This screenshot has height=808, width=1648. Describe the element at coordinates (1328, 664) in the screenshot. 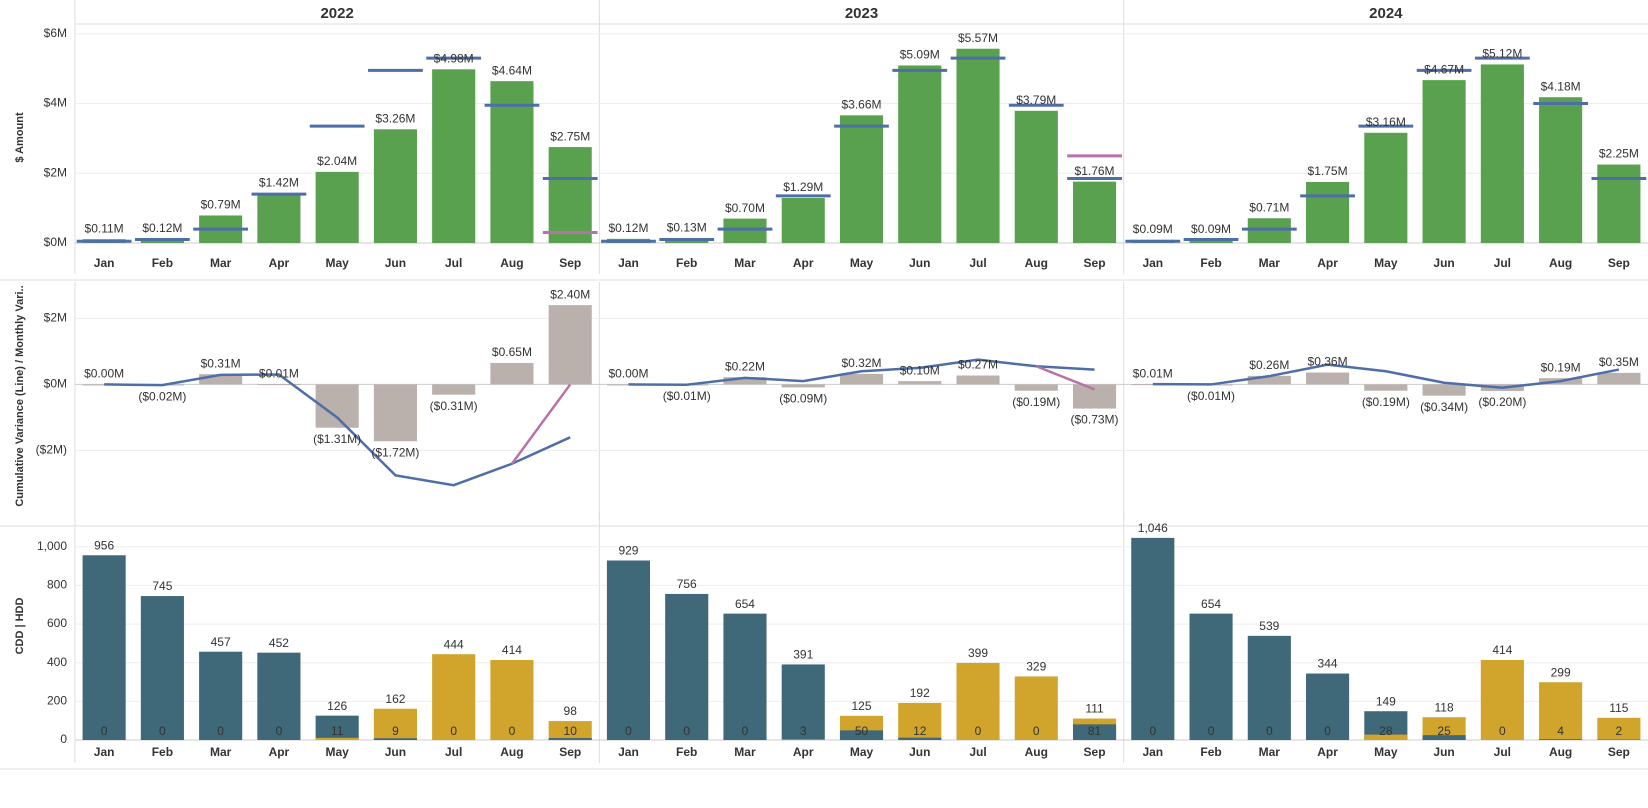

I see `data-label: 344` at that location.